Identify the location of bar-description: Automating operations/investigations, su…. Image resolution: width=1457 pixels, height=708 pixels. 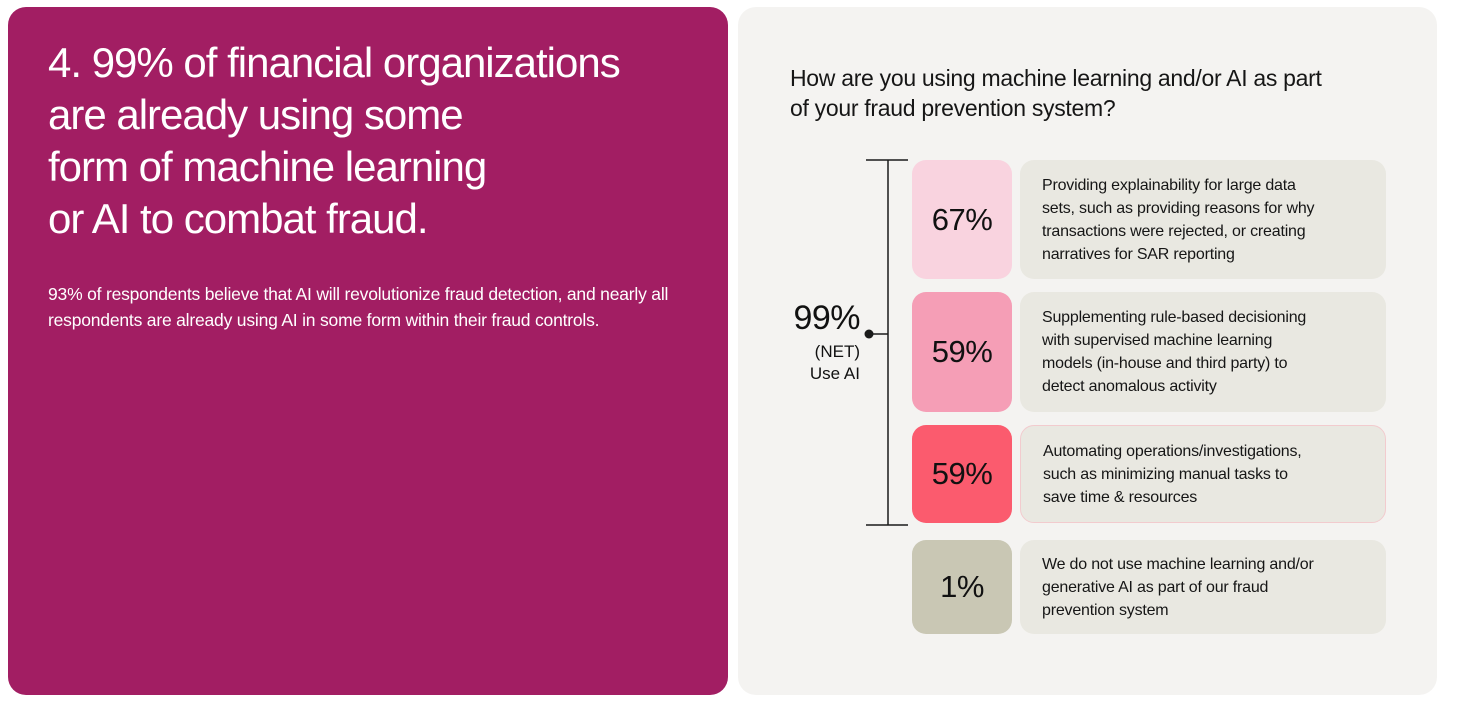
(1203, 474).